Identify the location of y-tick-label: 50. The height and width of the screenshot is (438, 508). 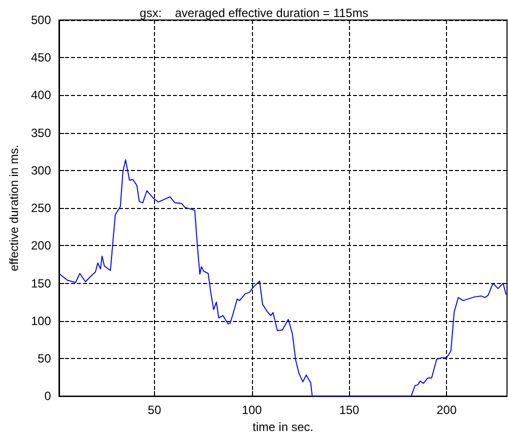
(45, 358).